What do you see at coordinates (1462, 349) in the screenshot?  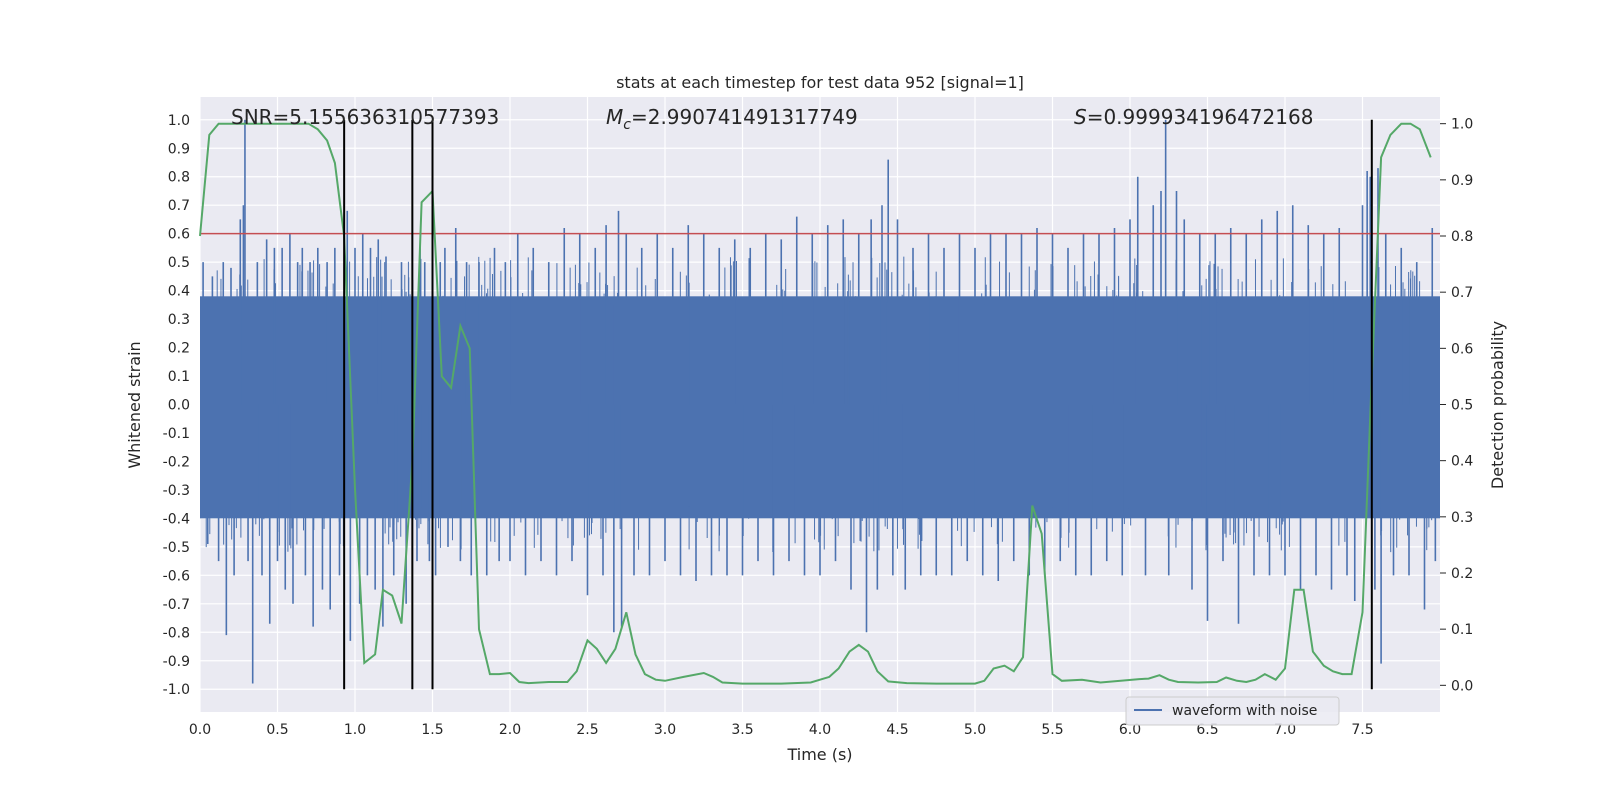 I see `y2-tick-label: 0.6` at bounding box center [1462, 349].